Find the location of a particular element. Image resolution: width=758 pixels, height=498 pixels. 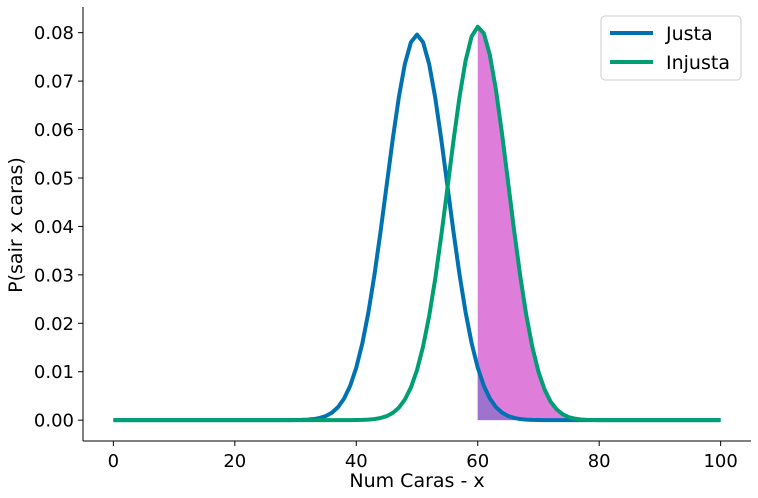

x-tick-label: 60 is located at coordinates (477, 461).